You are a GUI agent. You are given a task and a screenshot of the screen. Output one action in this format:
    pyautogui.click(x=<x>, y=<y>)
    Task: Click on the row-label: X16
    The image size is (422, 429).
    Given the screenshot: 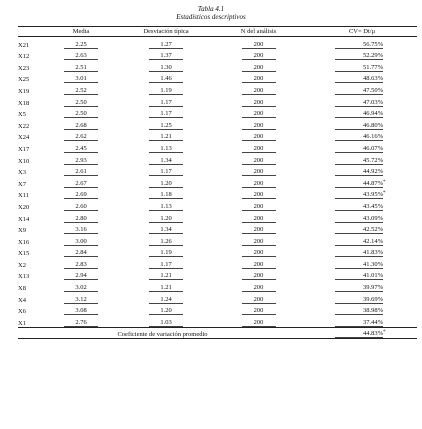 What is the action you would take?
    pyautogui.click(x=24, y=242)
    